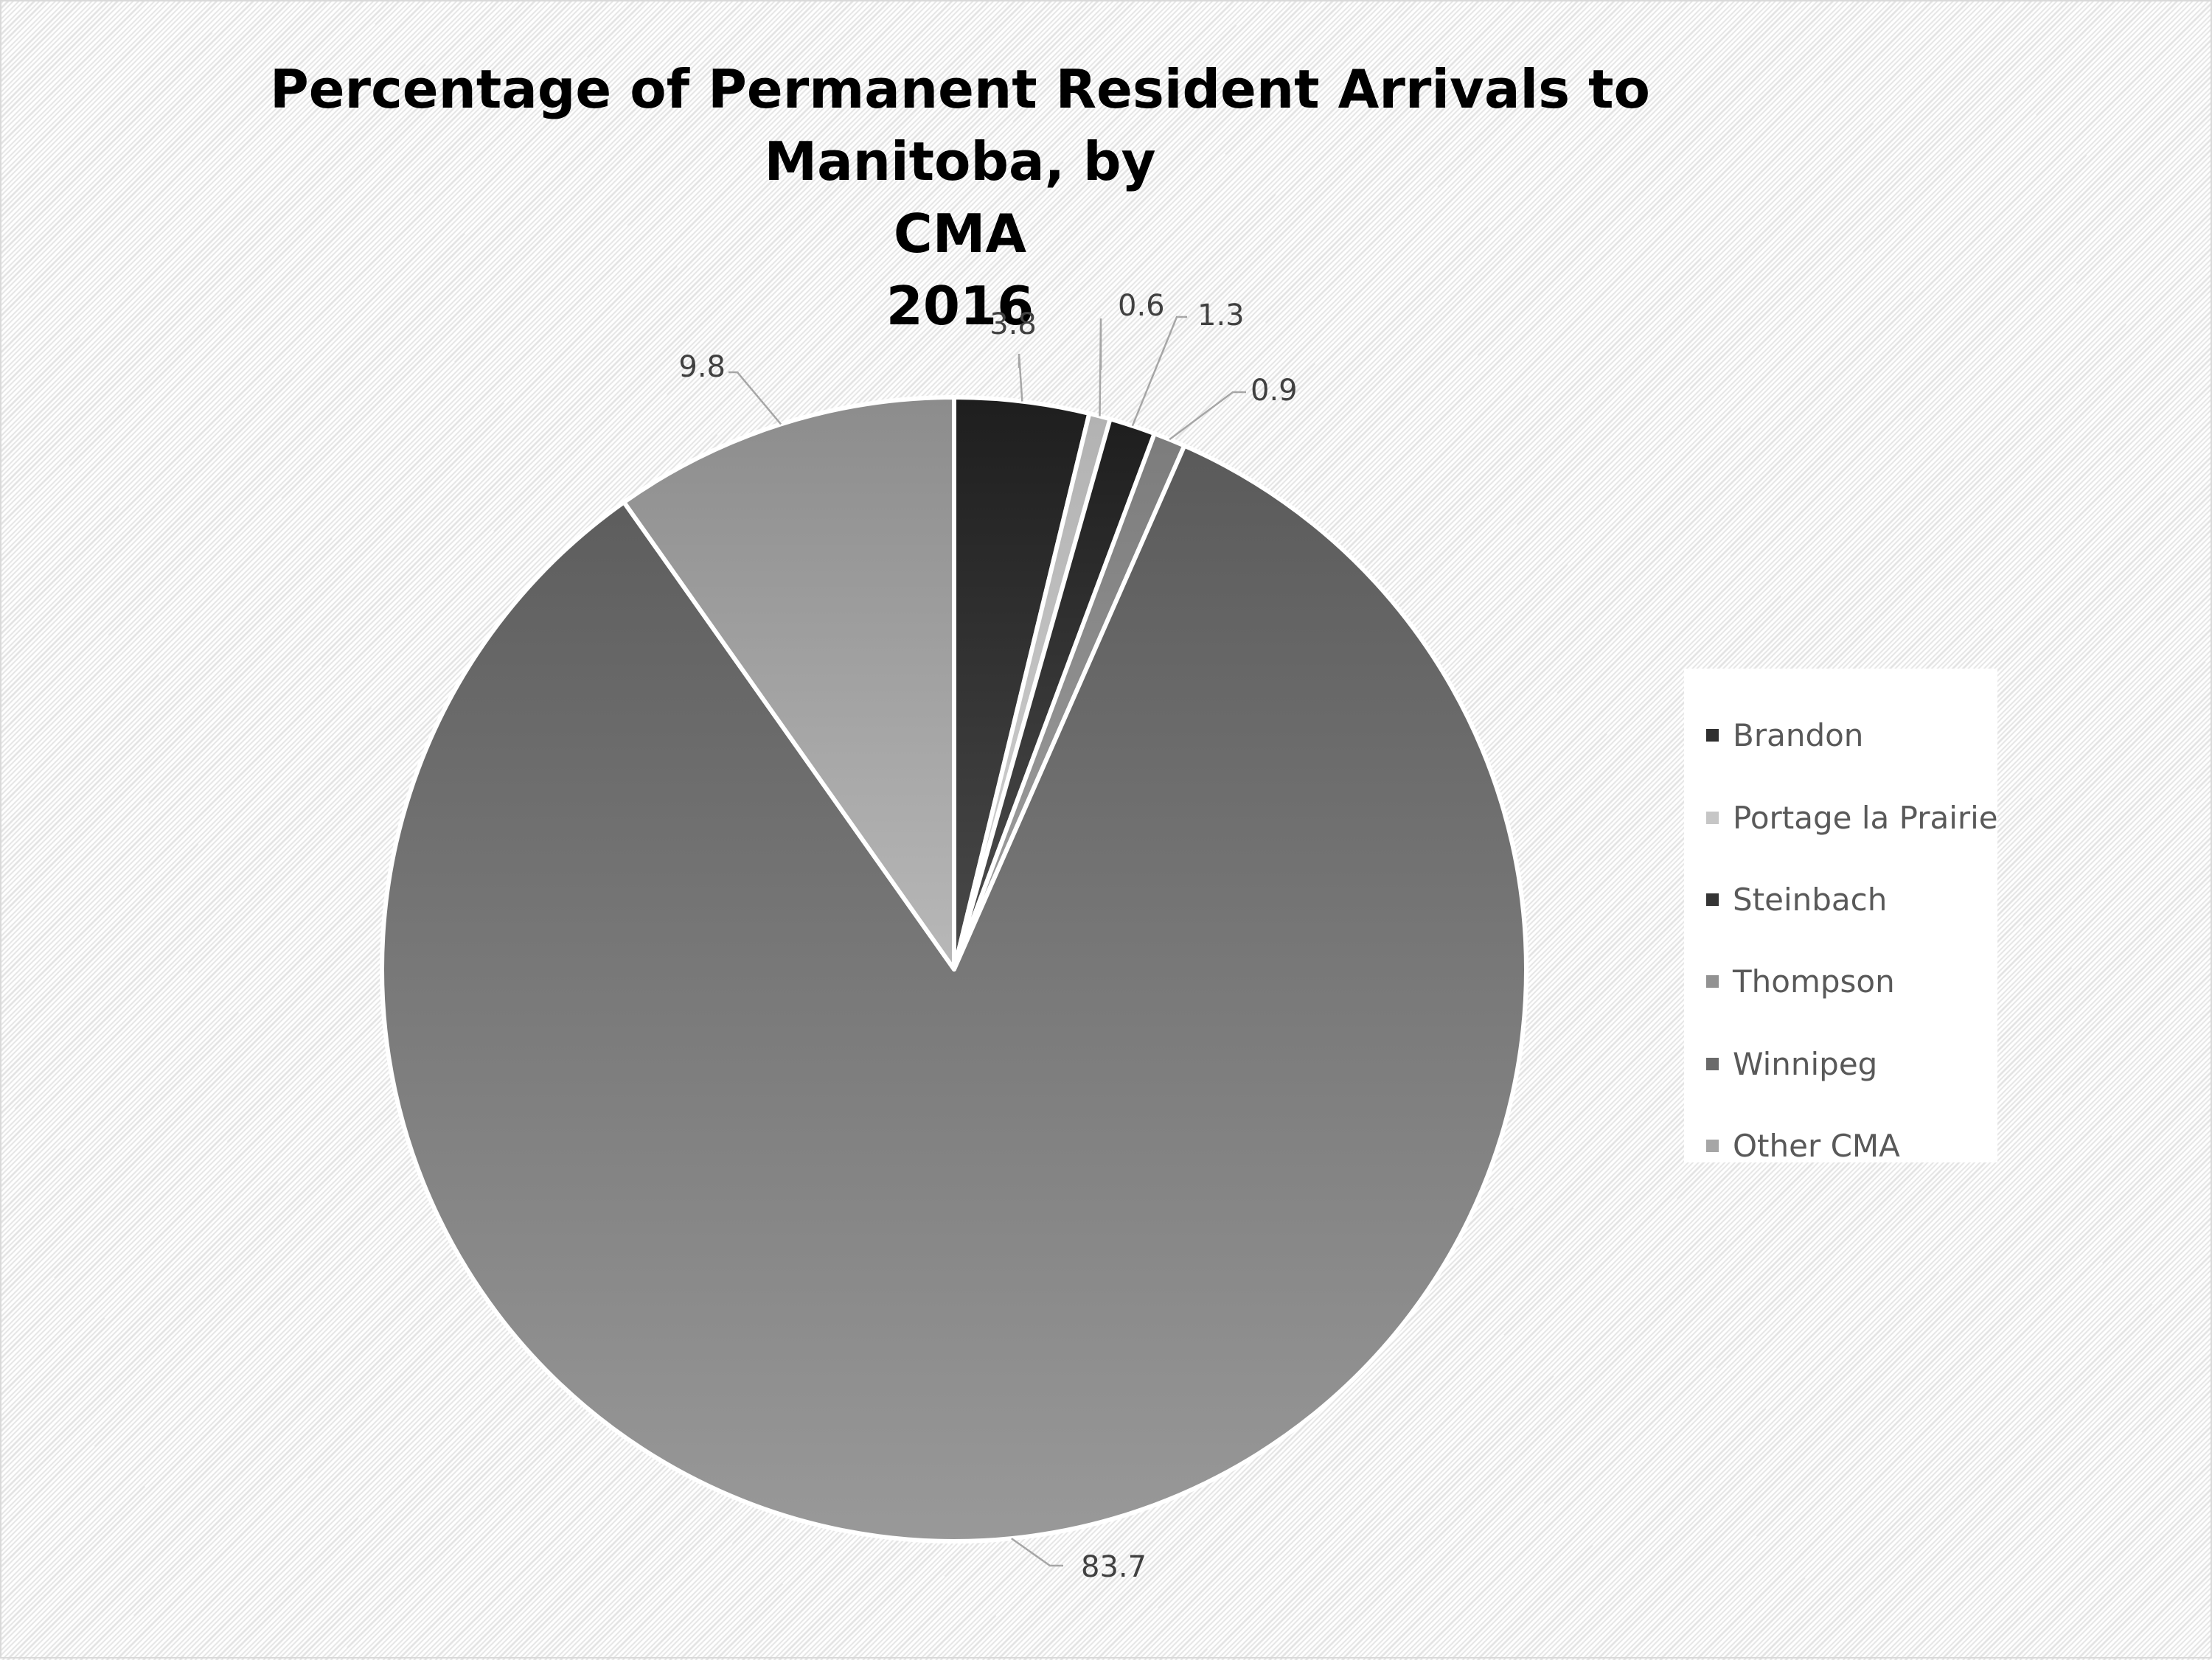  What do you see at coordinates (960, 234) in the screenshot?
I see `chart-title-line-2: CMA` at bounding box center [960, 234].